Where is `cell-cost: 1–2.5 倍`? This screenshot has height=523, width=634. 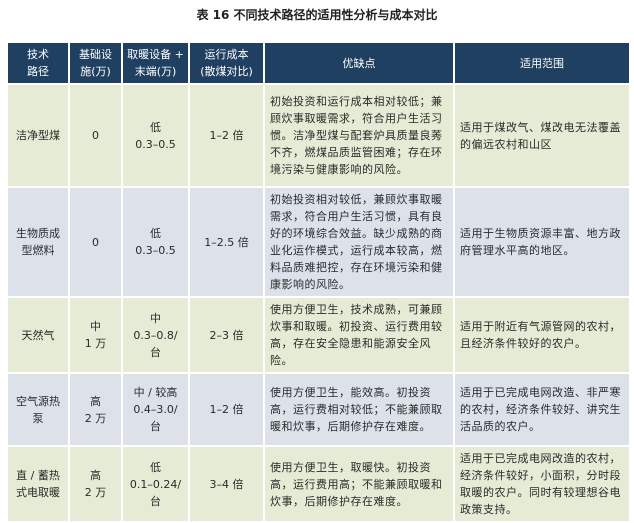 cell-cost: 1–2.5 倍 is located at coordinates (226, 242).